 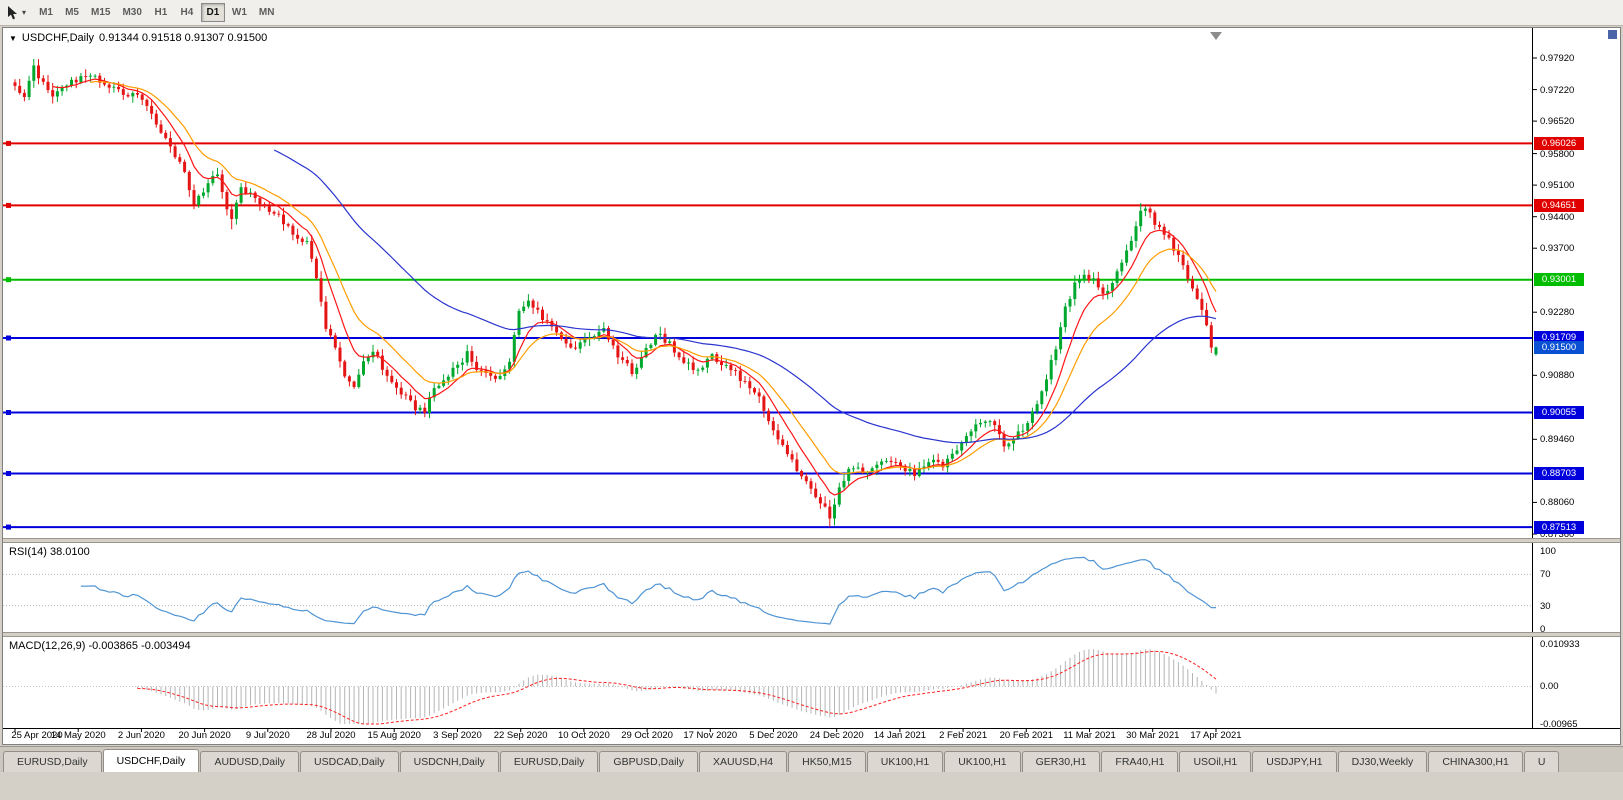 What do you see at coordinates (37, 735) in the screenshot?
I see `date-axis-label: 25 Apr 2020` at bounding box center [37, 735].